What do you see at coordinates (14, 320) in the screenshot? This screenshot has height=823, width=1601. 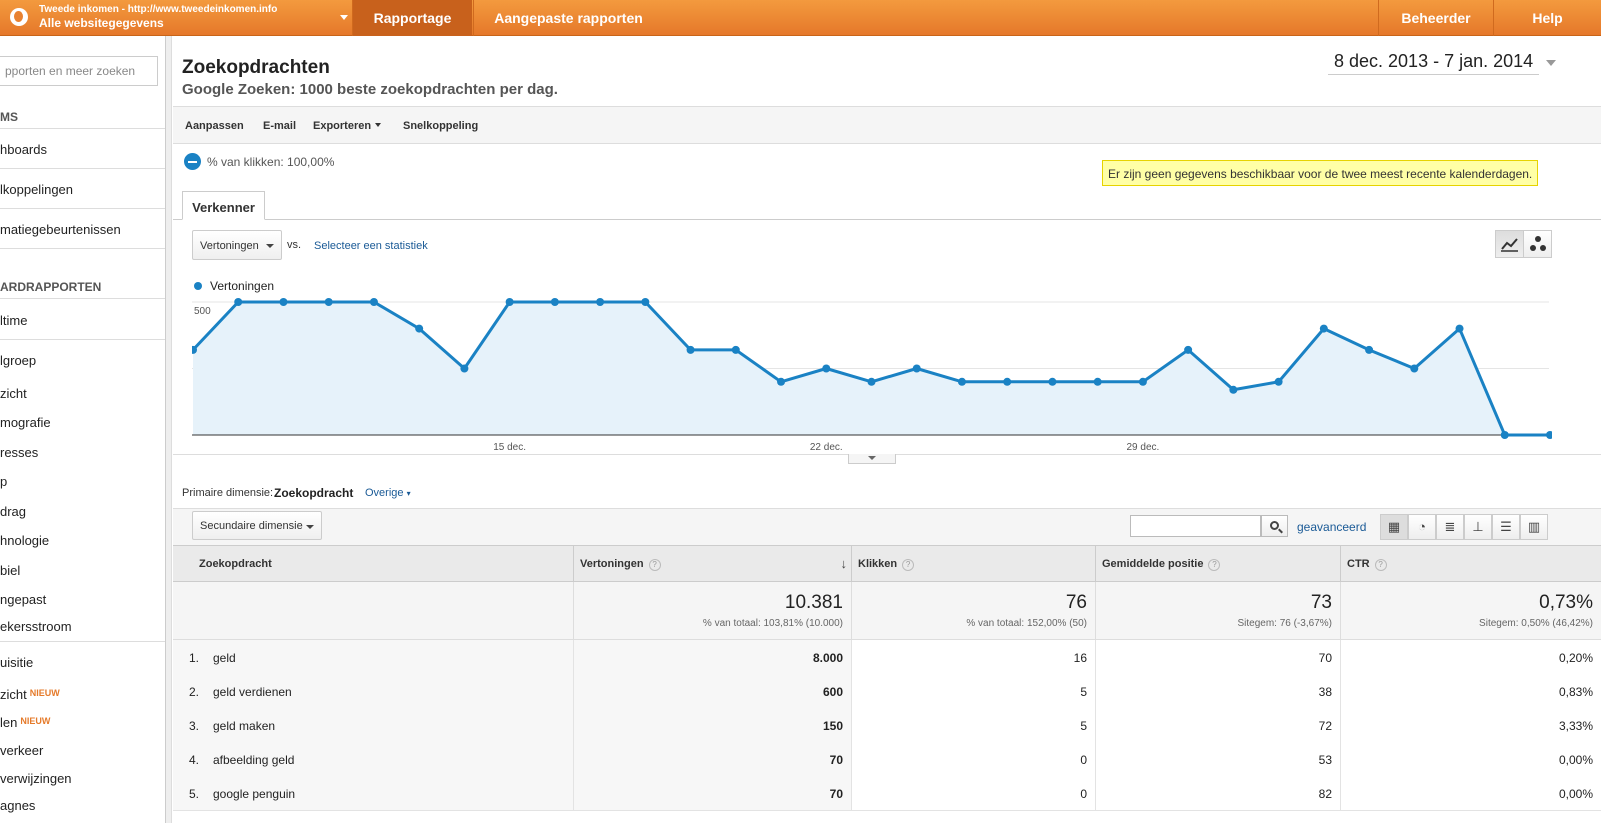 I see `sidebar-item-realtime: ltime` at bounding box center [14, 320].